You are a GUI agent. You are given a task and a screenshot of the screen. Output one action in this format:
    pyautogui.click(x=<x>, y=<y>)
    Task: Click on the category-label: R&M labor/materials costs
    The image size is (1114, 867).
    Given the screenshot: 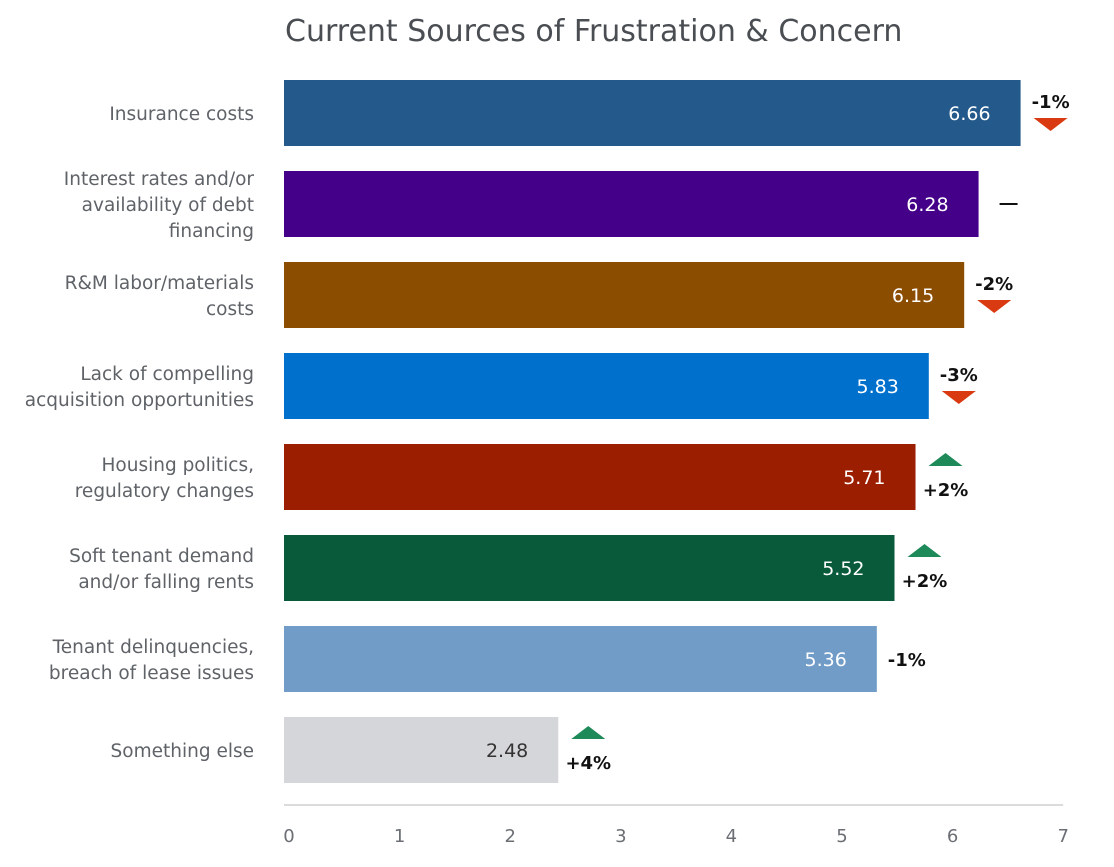 What is the action you would take?
    pyautogui.click(x=159, y=296)
    